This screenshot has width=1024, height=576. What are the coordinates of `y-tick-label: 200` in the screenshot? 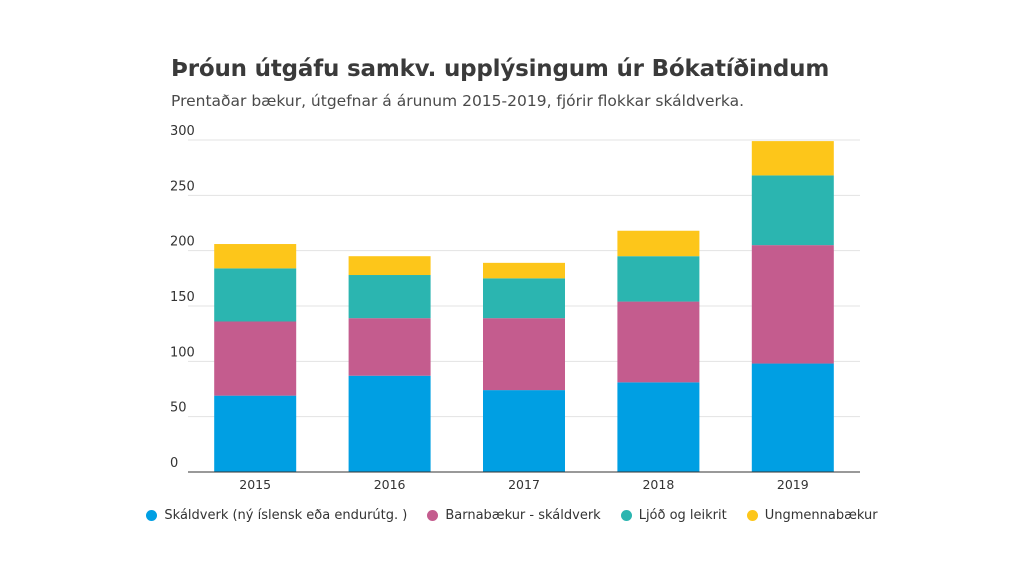 It's located at (182, 242).